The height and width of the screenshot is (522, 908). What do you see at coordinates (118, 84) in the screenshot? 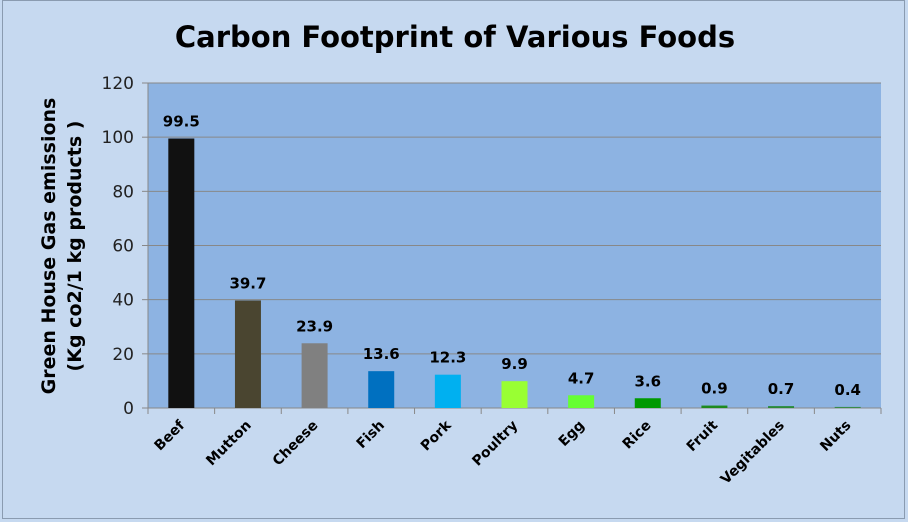
I see `y-tick-label: 120` at bounding box center [118, 84].